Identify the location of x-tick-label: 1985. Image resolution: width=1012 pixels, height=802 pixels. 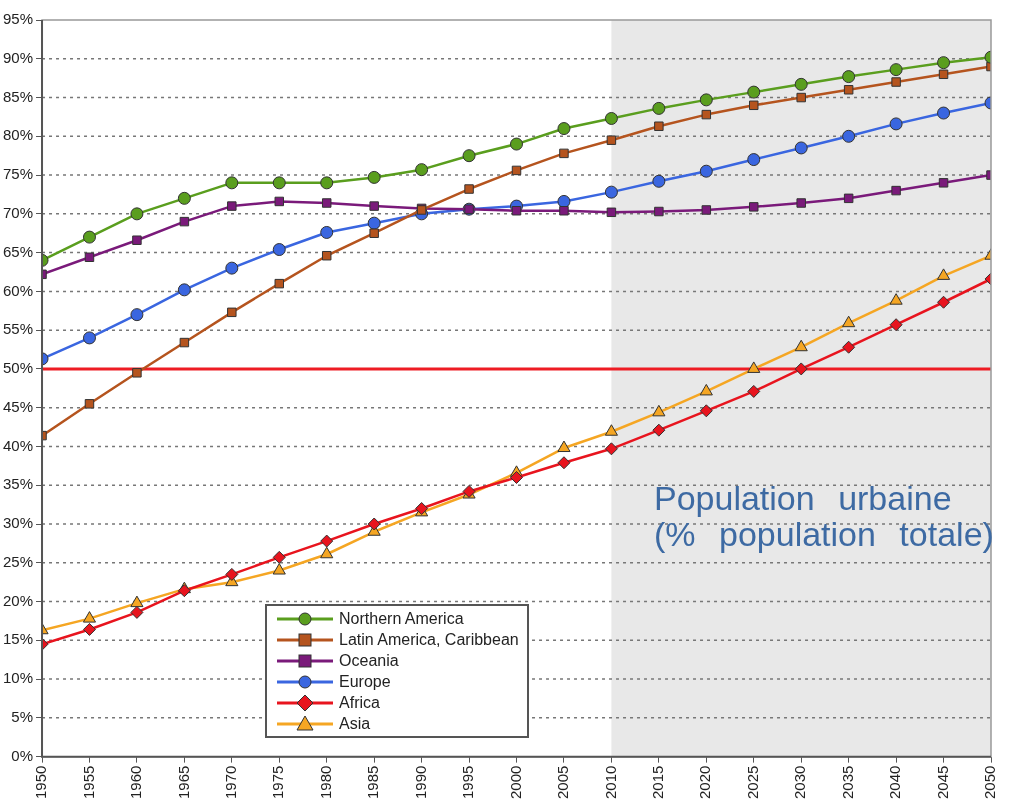
(373, 782).